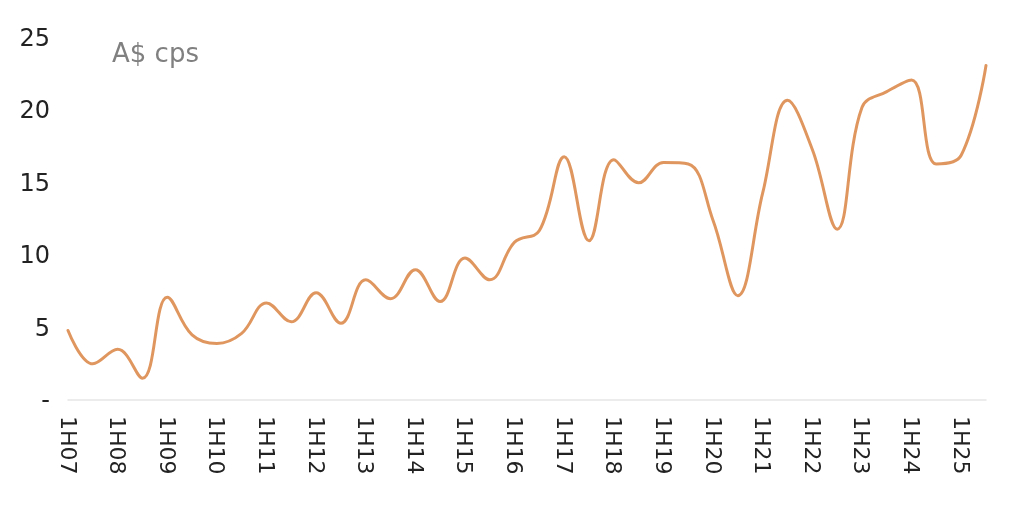  What do you see at coordinates (316, 445) in the screenshot?
I see `x-tick-label: 1H12` at bounding box center [316, 445].